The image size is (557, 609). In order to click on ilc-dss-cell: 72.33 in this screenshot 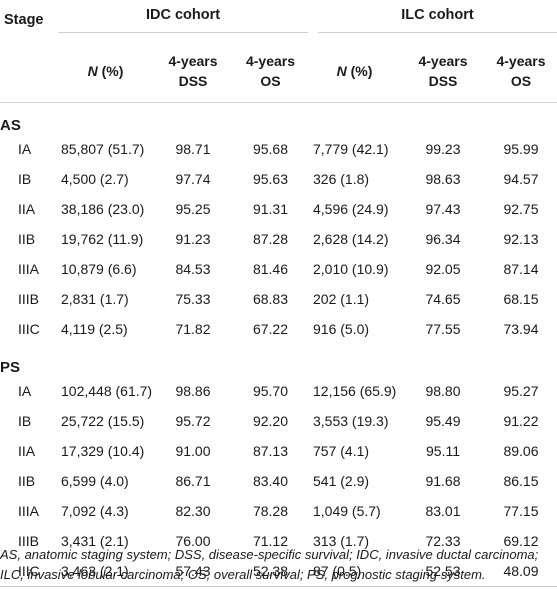, I will do `click(443, 541)`.